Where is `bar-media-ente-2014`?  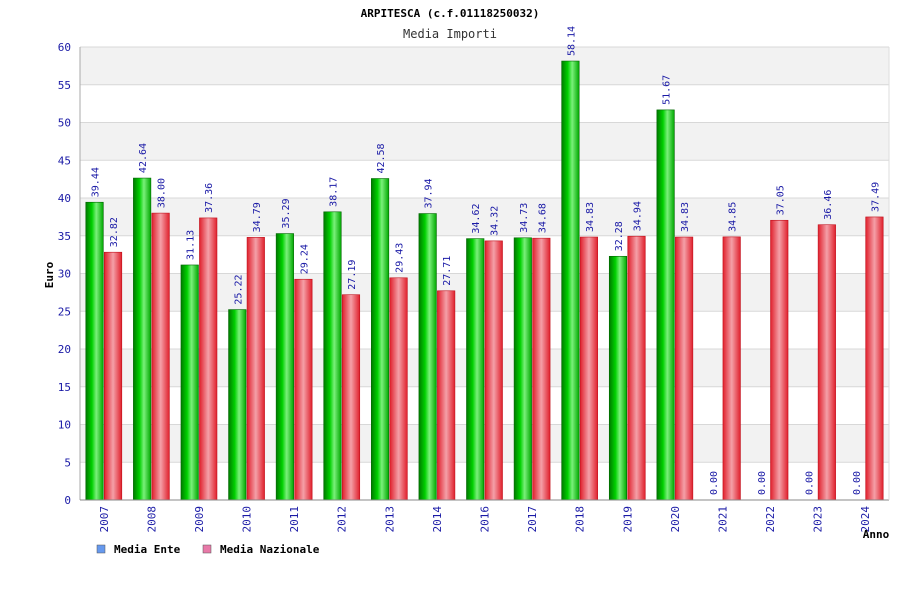
bar-media-ente-2014 is located at coordinates (427, 357).